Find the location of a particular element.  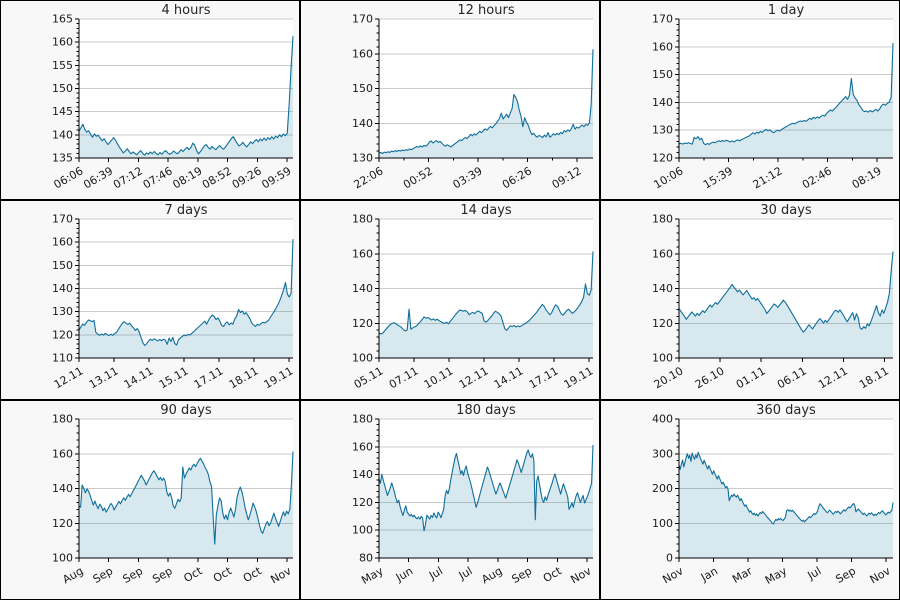

x-tick-label: 07.11 is located at coordinates (404, 377).